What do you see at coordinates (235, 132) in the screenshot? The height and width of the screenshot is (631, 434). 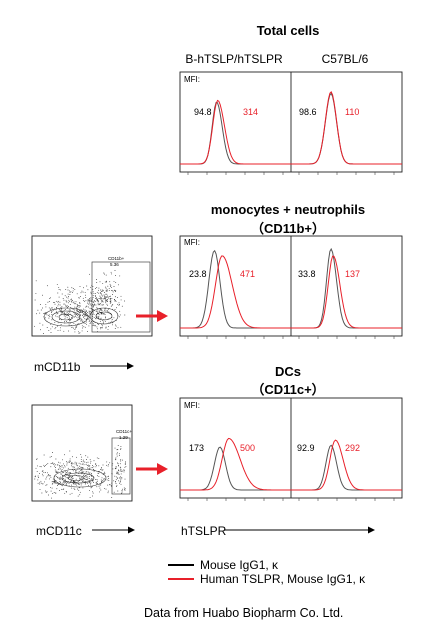 I see `stain-histogram-curve` at bounding box center [235, 132].